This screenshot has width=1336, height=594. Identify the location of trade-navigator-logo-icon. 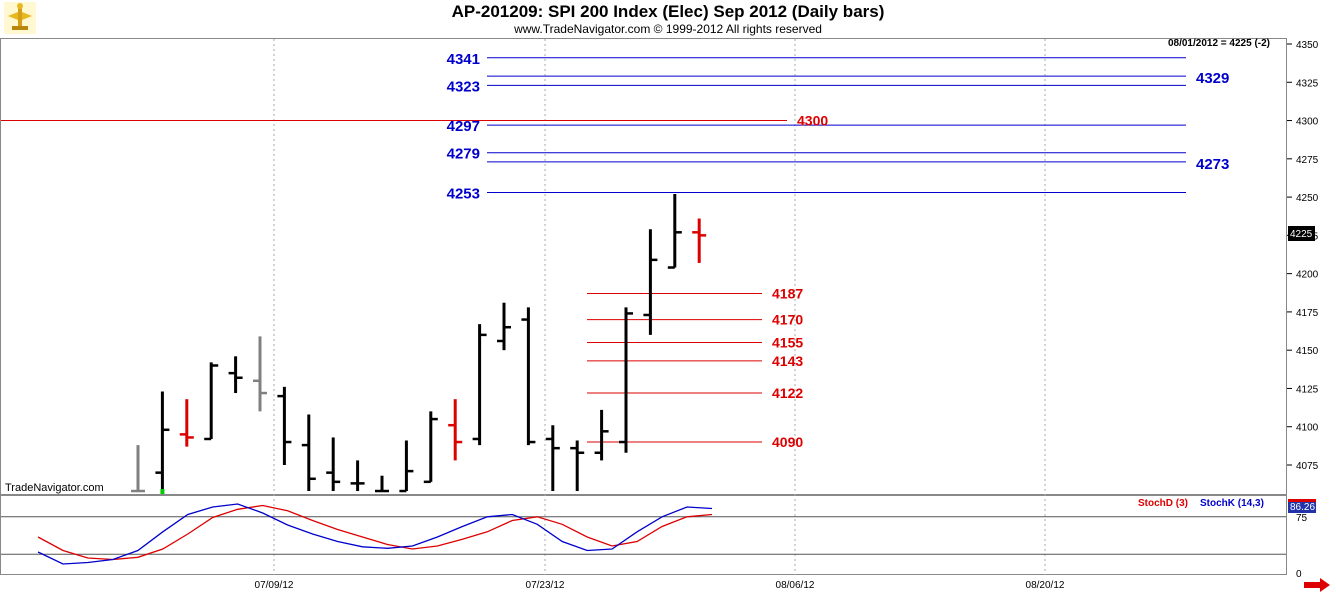
(20, 18).